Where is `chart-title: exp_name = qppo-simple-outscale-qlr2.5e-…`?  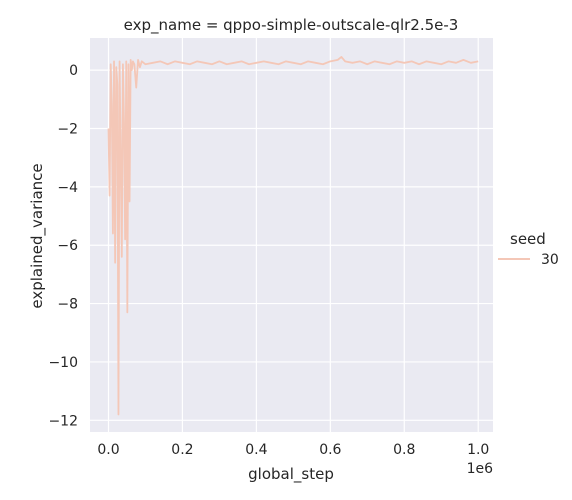
chart-title: exp_name = qppo-simple-outscale-qlr2.5e-… is located at coordinates (291, 25).